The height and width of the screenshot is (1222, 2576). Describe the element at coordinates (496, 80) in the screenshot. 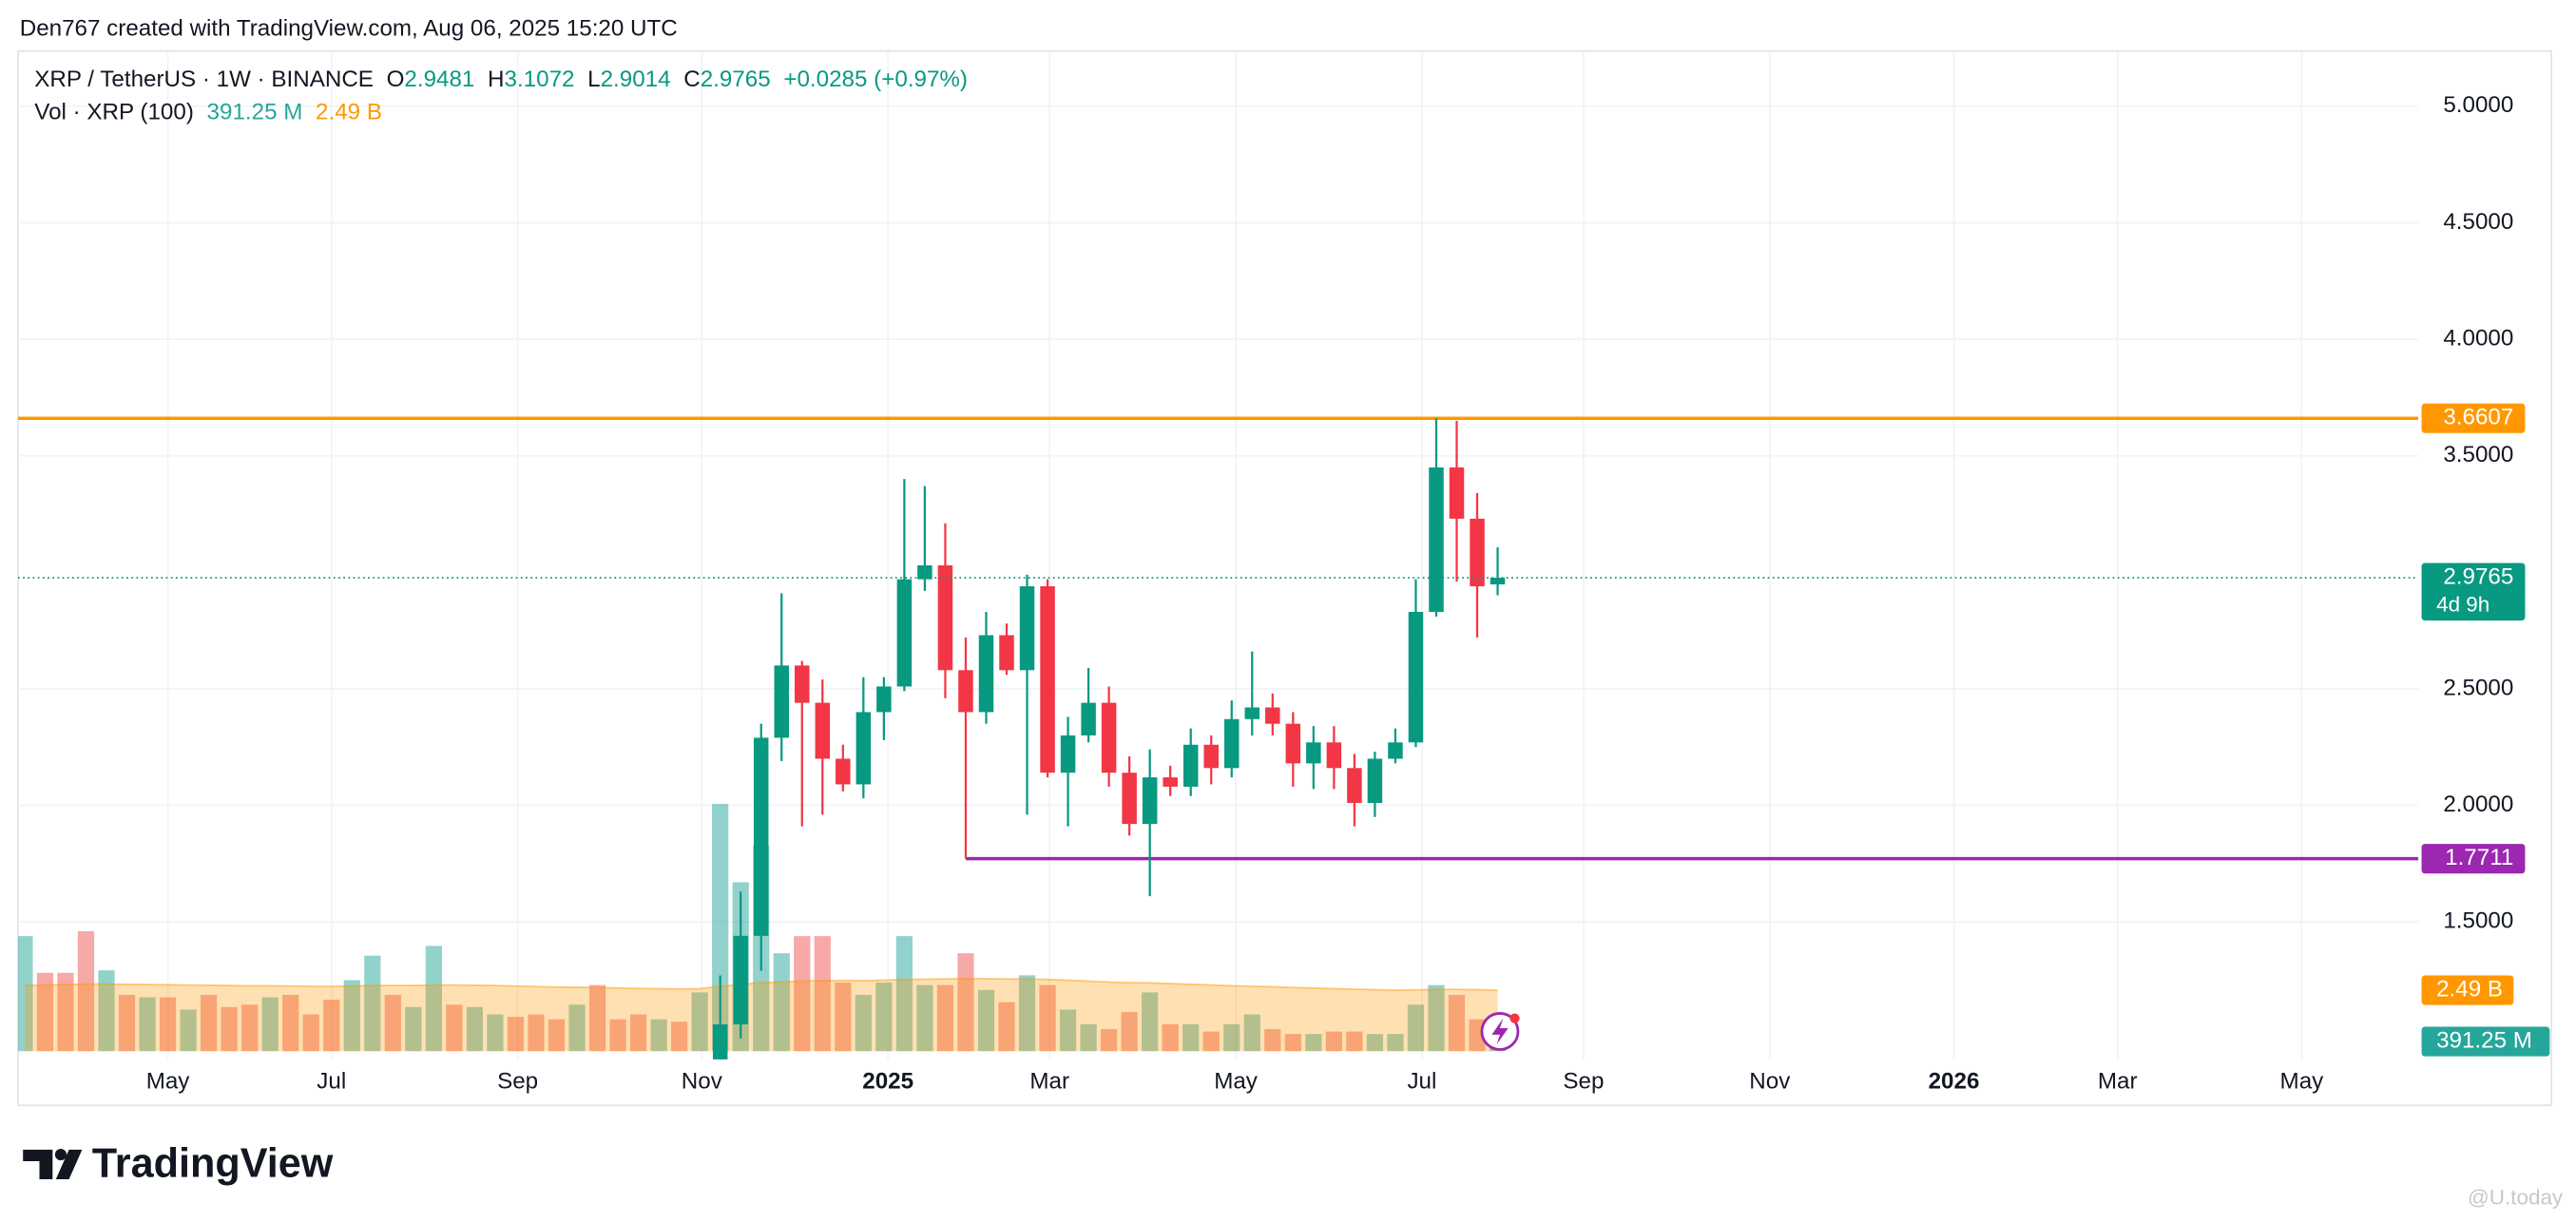

I see `ohlc-label: H` at that location.